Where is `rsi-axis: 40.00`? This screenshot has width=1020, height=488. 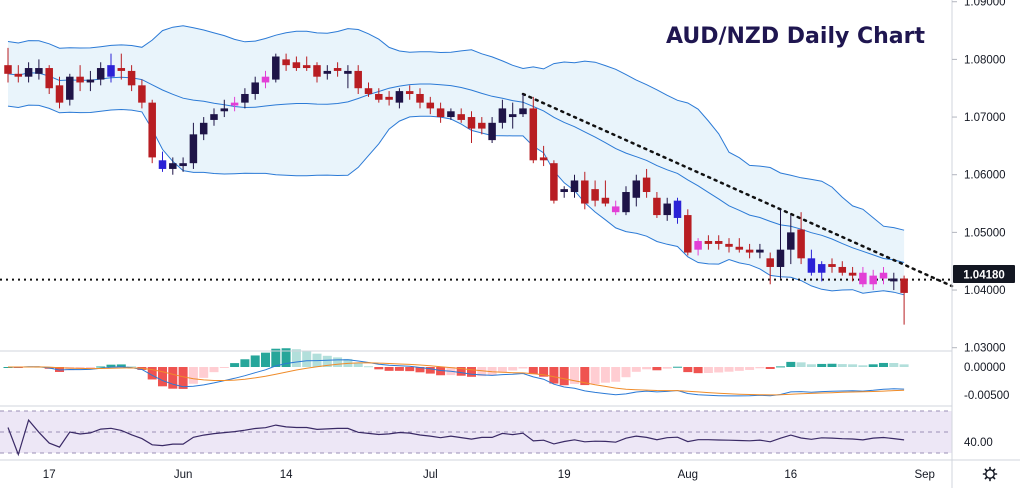
rsi-axis: 40.00 is located at coordinates (978, 443).